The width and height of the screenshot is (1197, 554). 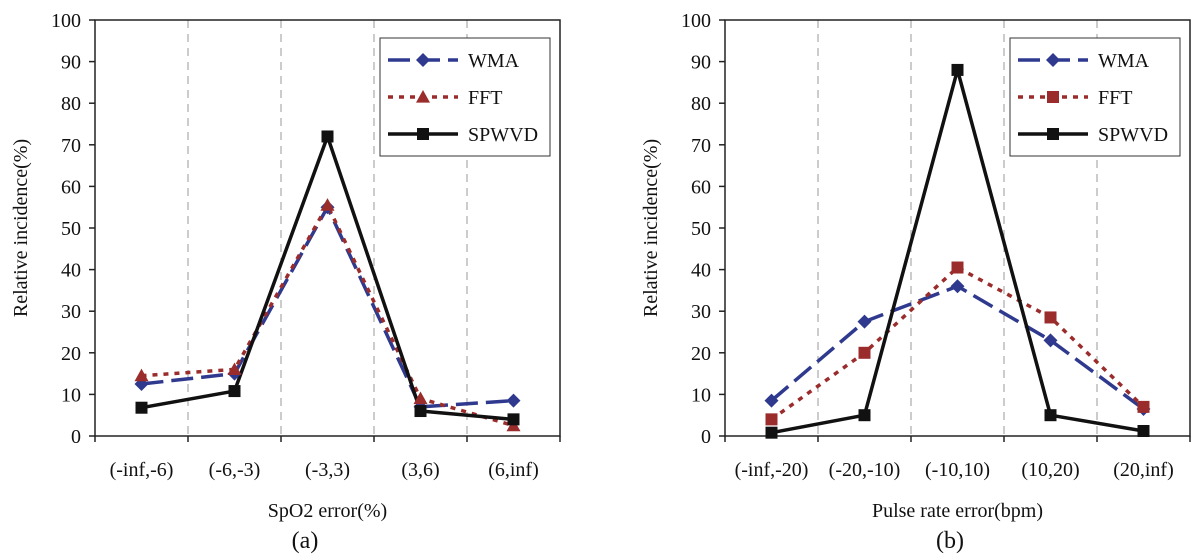 I want to click on x-tick-label: (6,inf), so click(x=513, y=470).